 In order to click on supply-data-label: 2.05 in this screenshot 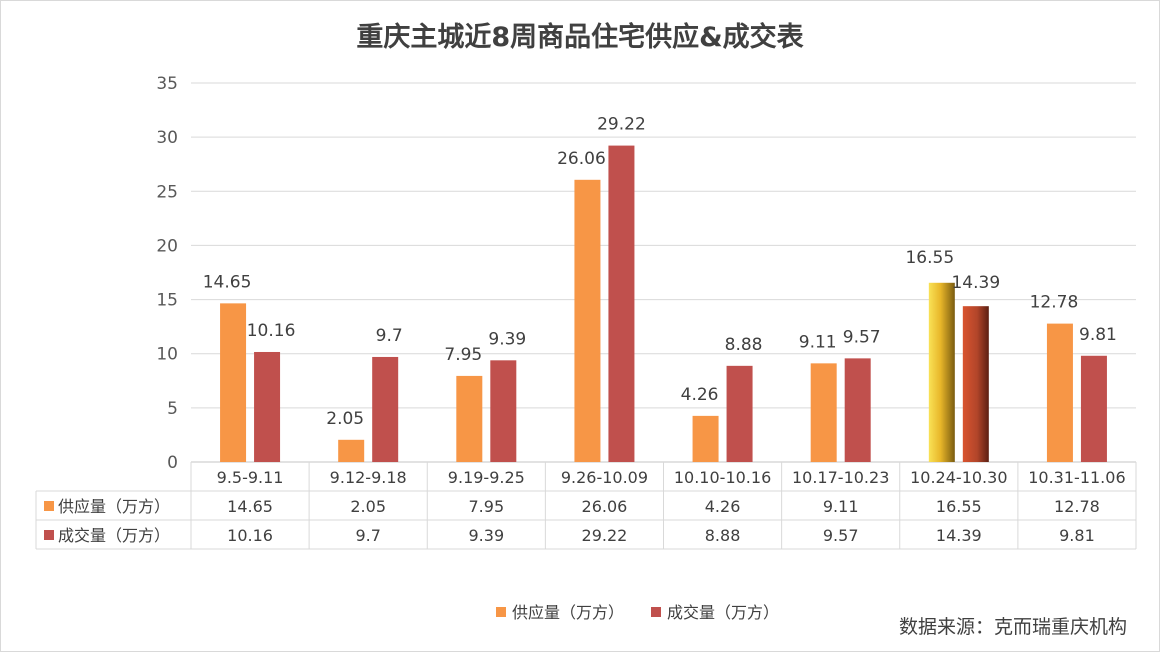, I will do `click(345, 419)`.